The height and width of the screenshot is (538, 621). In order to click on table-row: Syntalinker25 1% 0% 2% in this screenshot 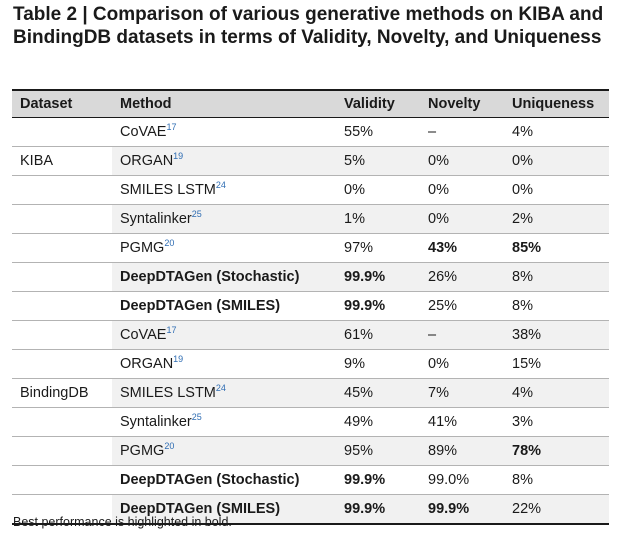, I will do `click(310, 219)`.